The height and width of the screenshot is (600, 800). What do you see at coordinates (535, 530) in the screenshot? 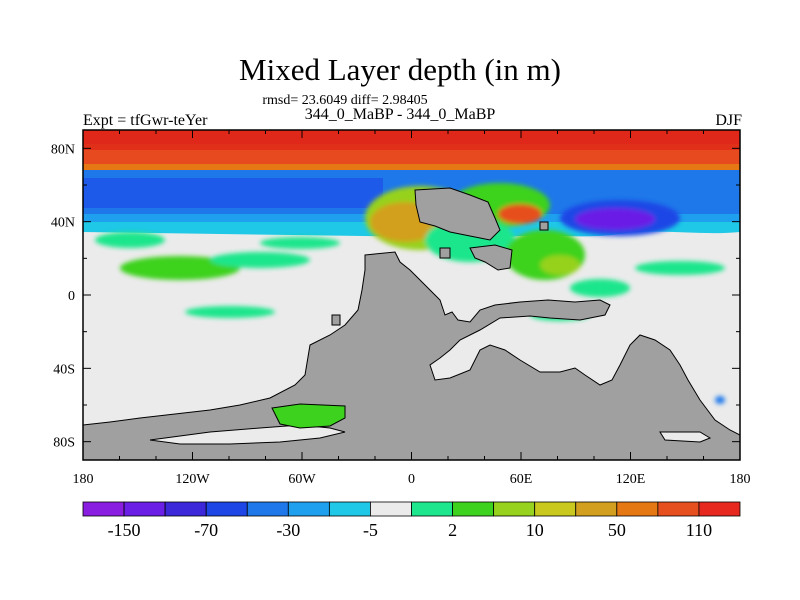
I see `colorbar-label: 10` at bounding box center [535, 530].